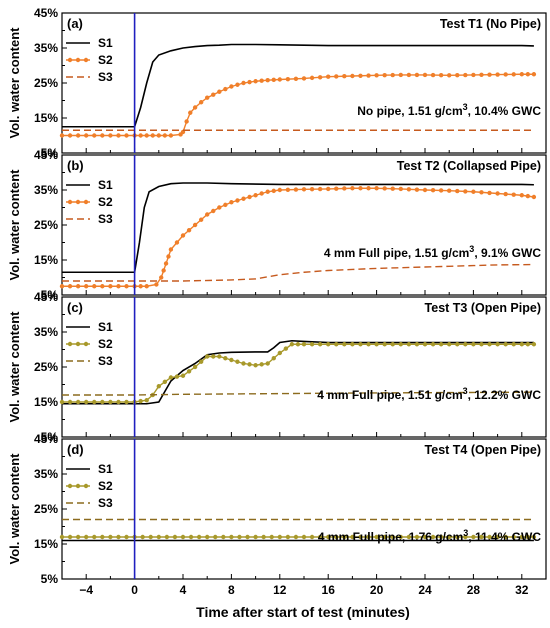  Describe the element at coordinates (105, 469) in the screenshot. I see `legend-label-s1: S1` at that location.